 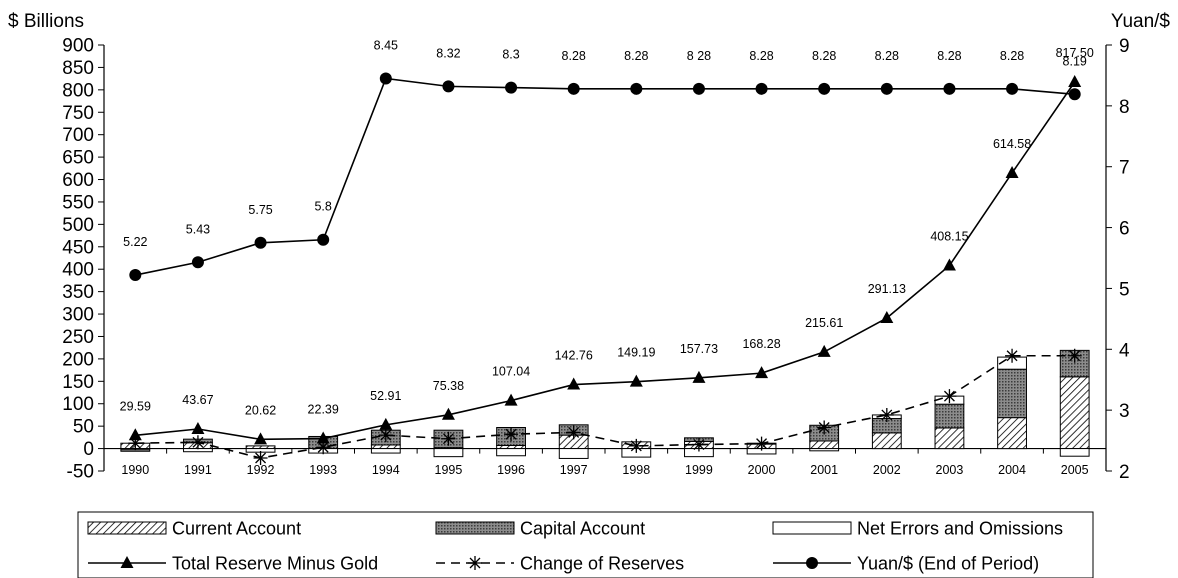 What do you see at coordinates (1124, 229) in the screenshot?
I see `right-tick-label: 6` at bounding box center [1124, 229].